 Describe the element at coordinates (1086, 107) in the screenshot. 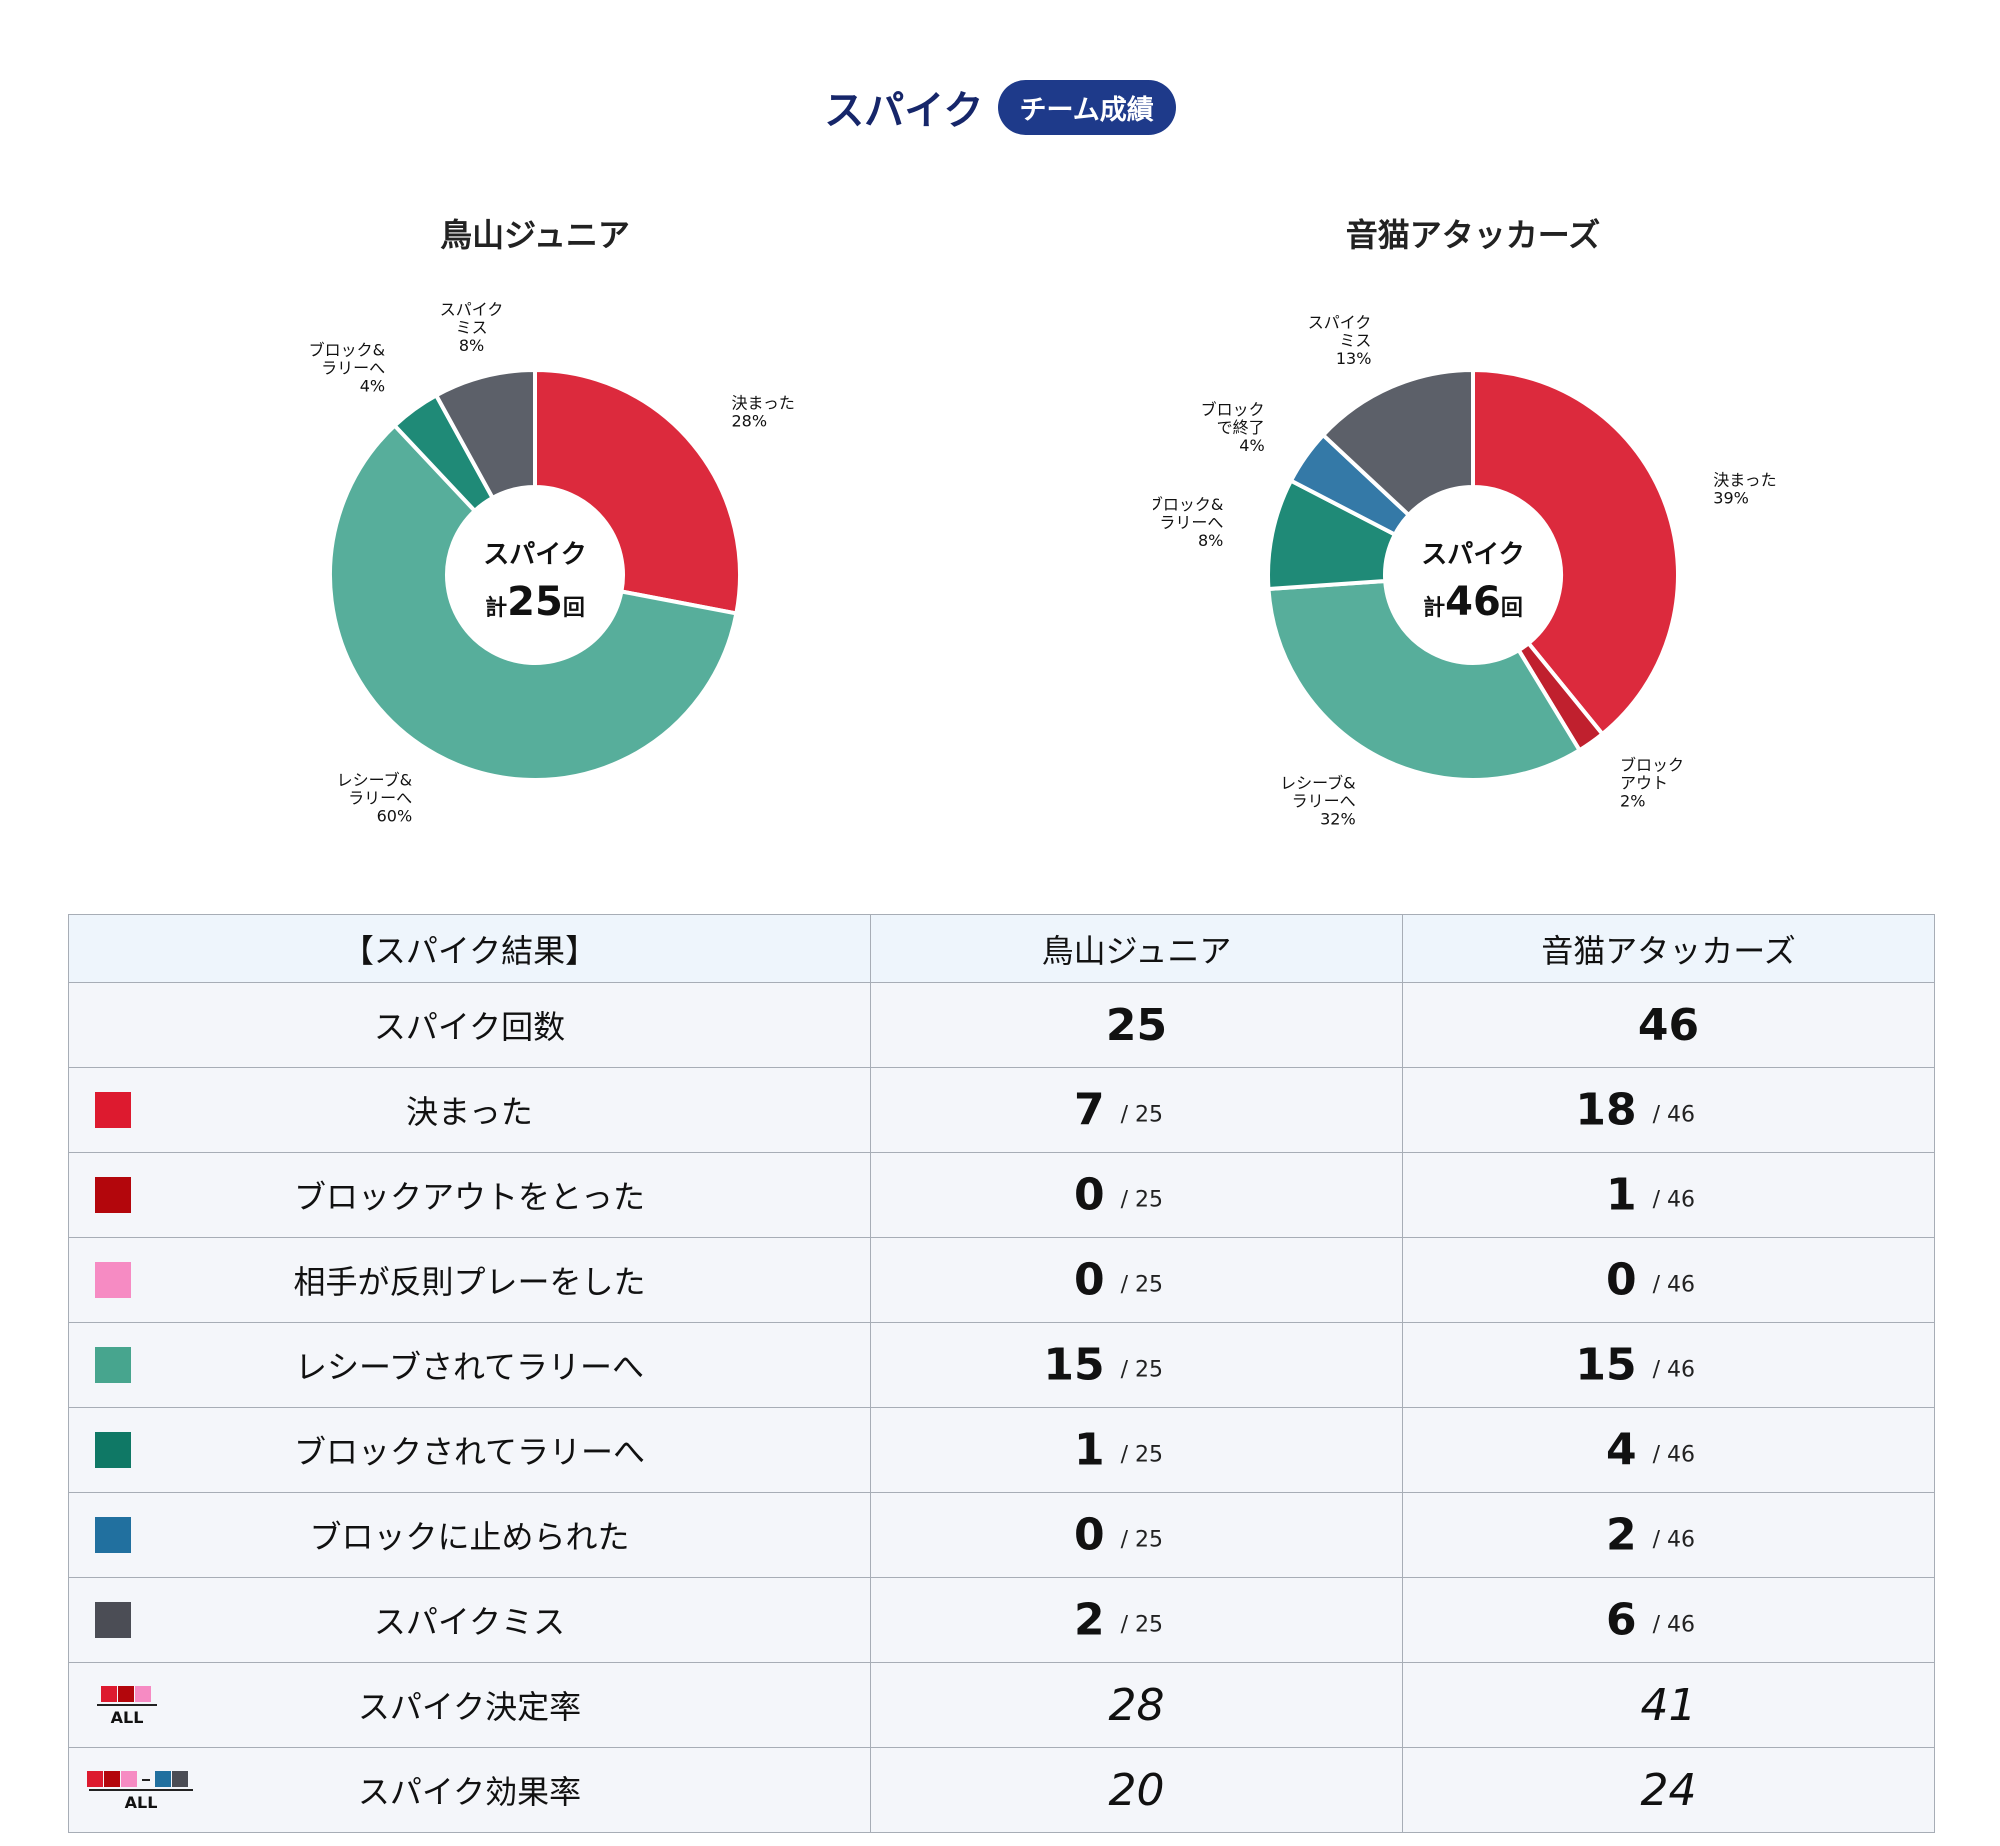

I see `team-results-badge: チーム成績` at that location.